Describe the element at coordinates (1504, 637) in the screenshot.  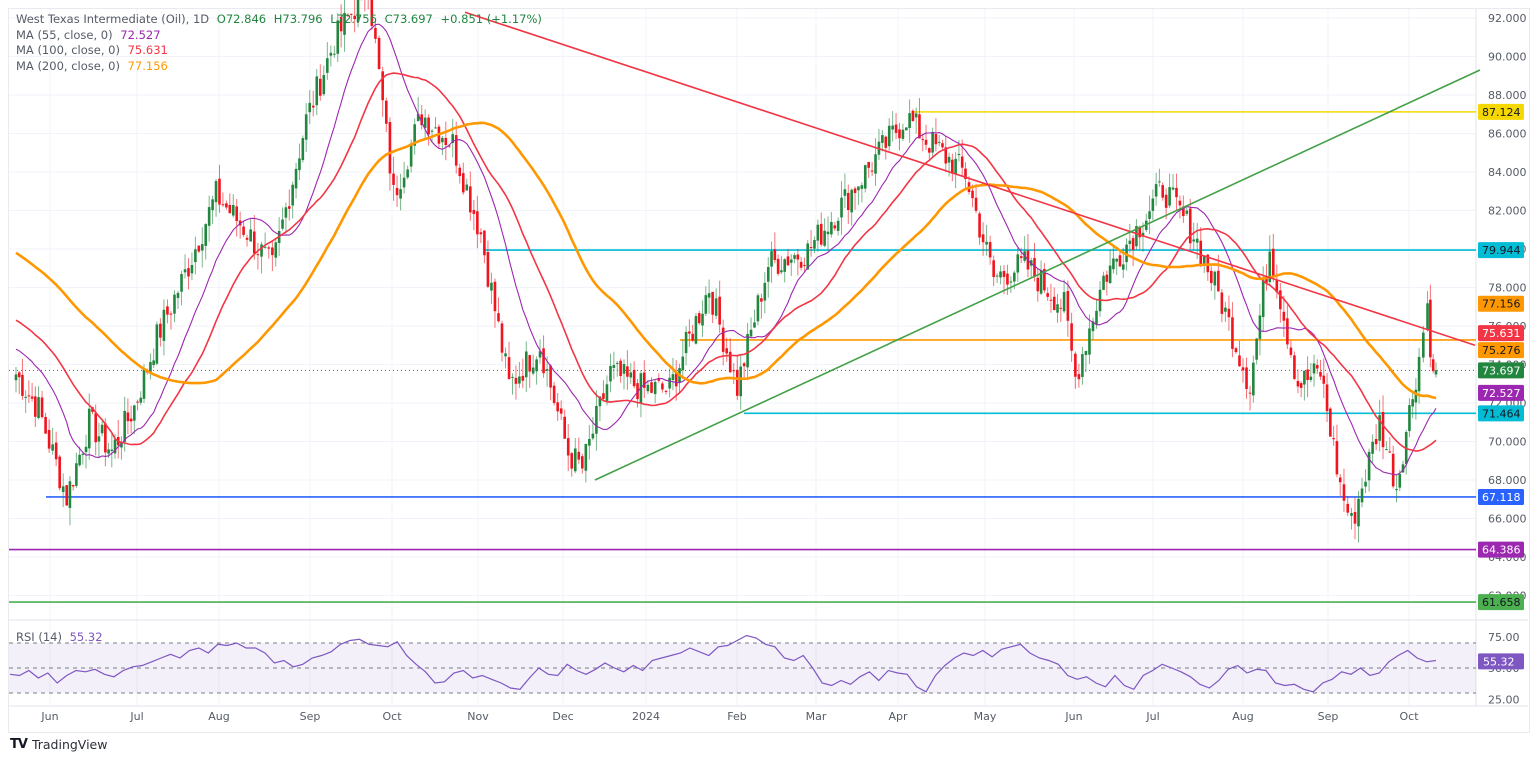
I see `svg-text: 75.00` at that location.